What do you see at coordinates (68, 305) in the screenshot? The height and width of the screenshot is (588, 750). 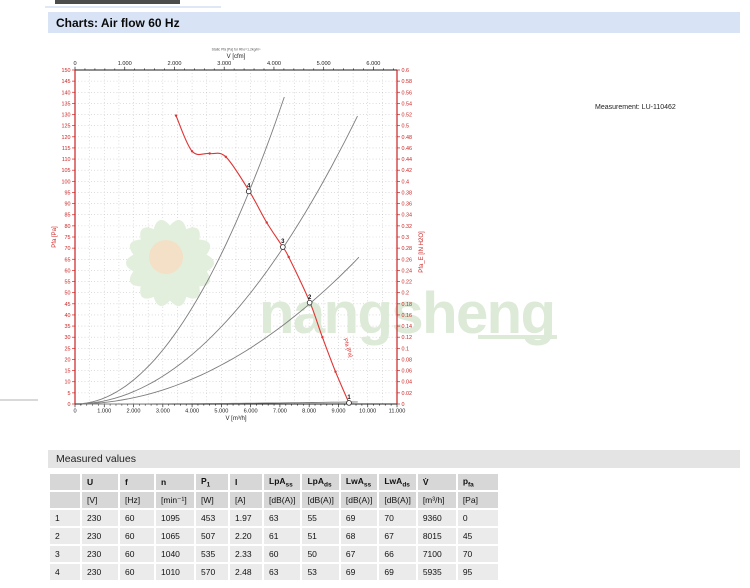 I see `svg-text: 45` at bounding box center [68, 305].